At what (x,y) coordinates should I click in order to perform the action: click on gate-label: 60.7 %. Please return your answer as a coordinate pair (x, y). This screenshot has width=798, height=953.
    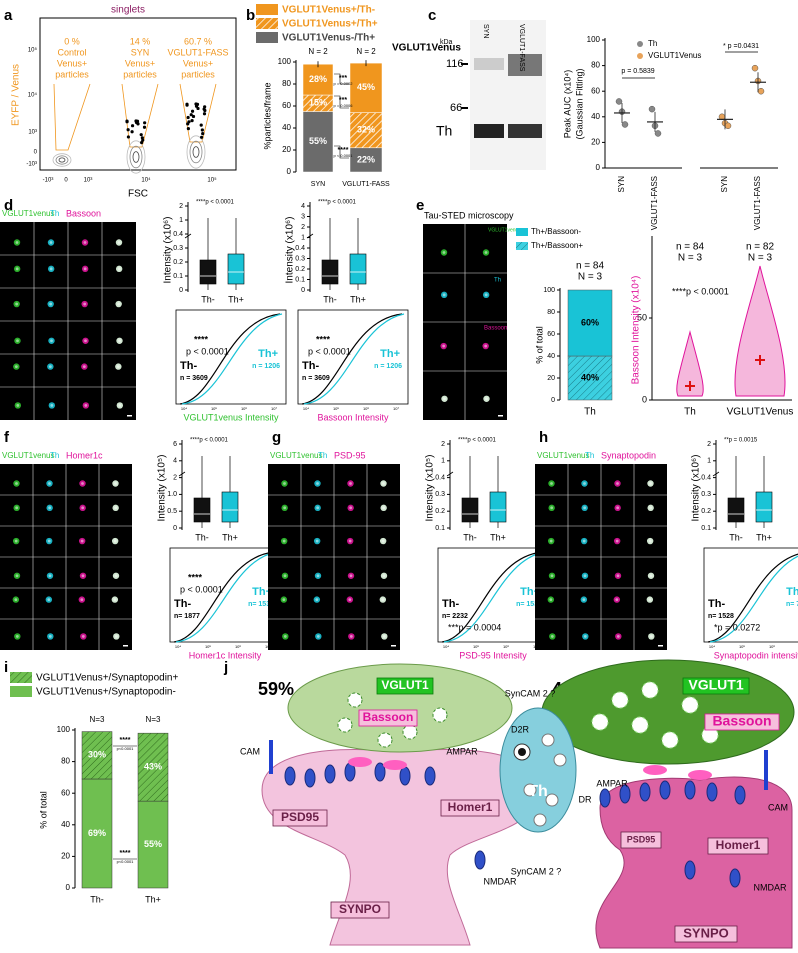
    Looking at the image, I should click on (198, 41).